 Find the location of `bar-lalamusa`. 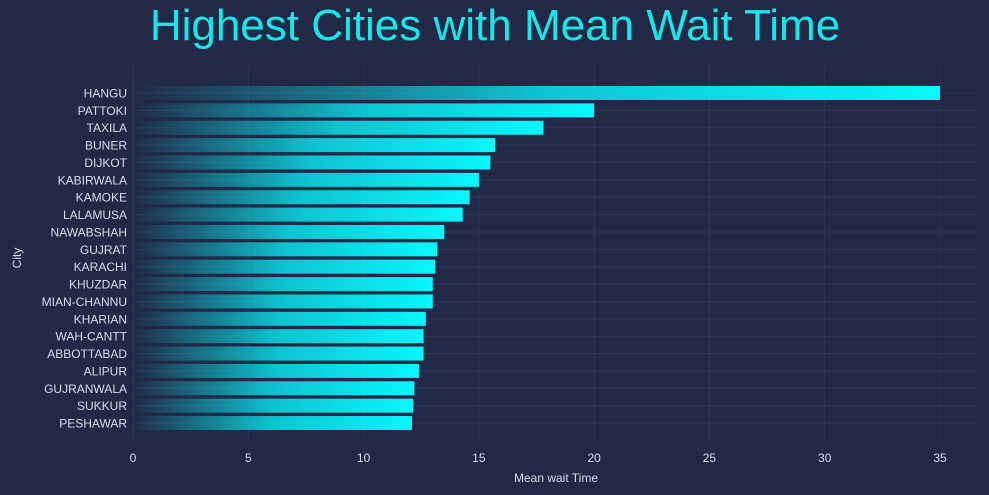

bar-lalamusa is located at coordinates (298, 214).